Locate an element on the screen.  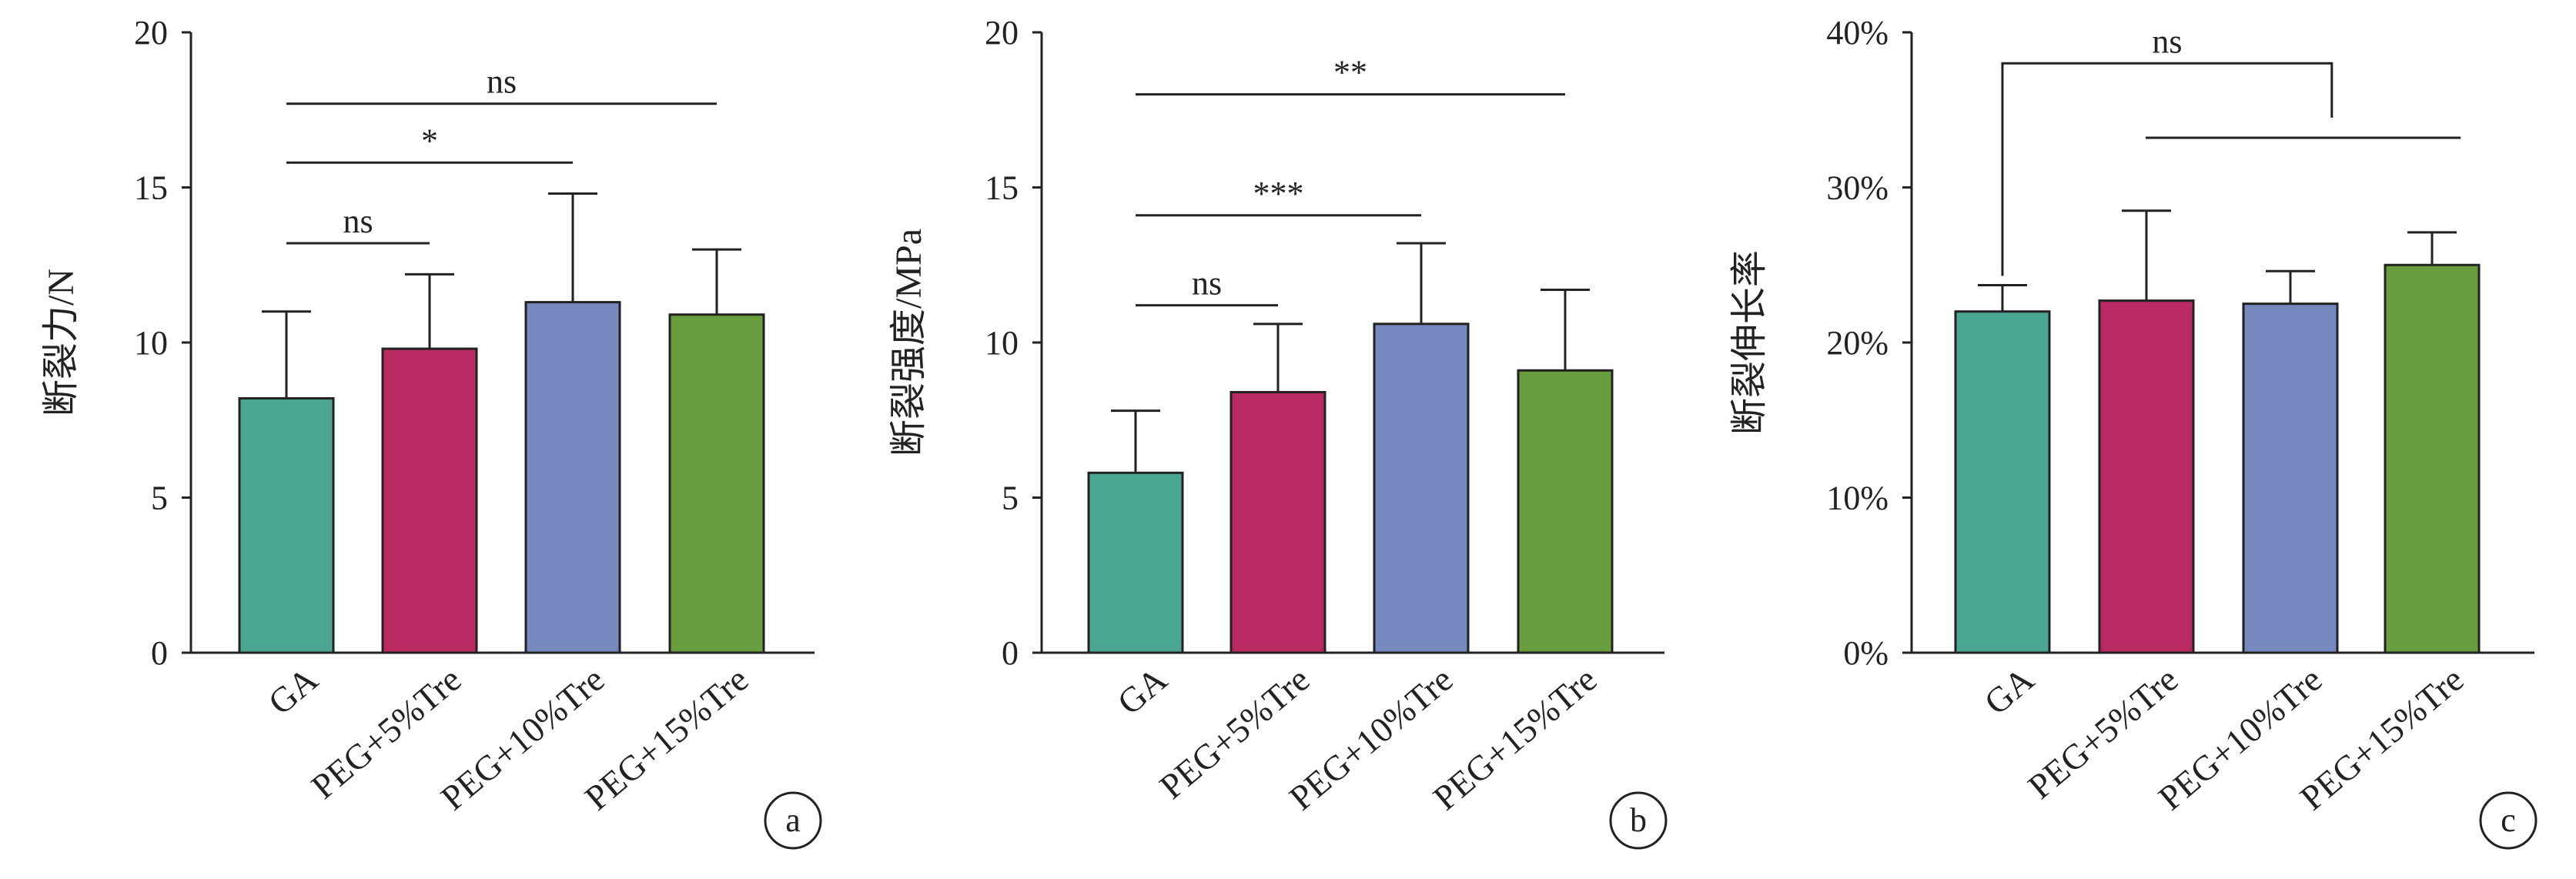
y-tick-label: 0% is located at coordinates (1866, 653).